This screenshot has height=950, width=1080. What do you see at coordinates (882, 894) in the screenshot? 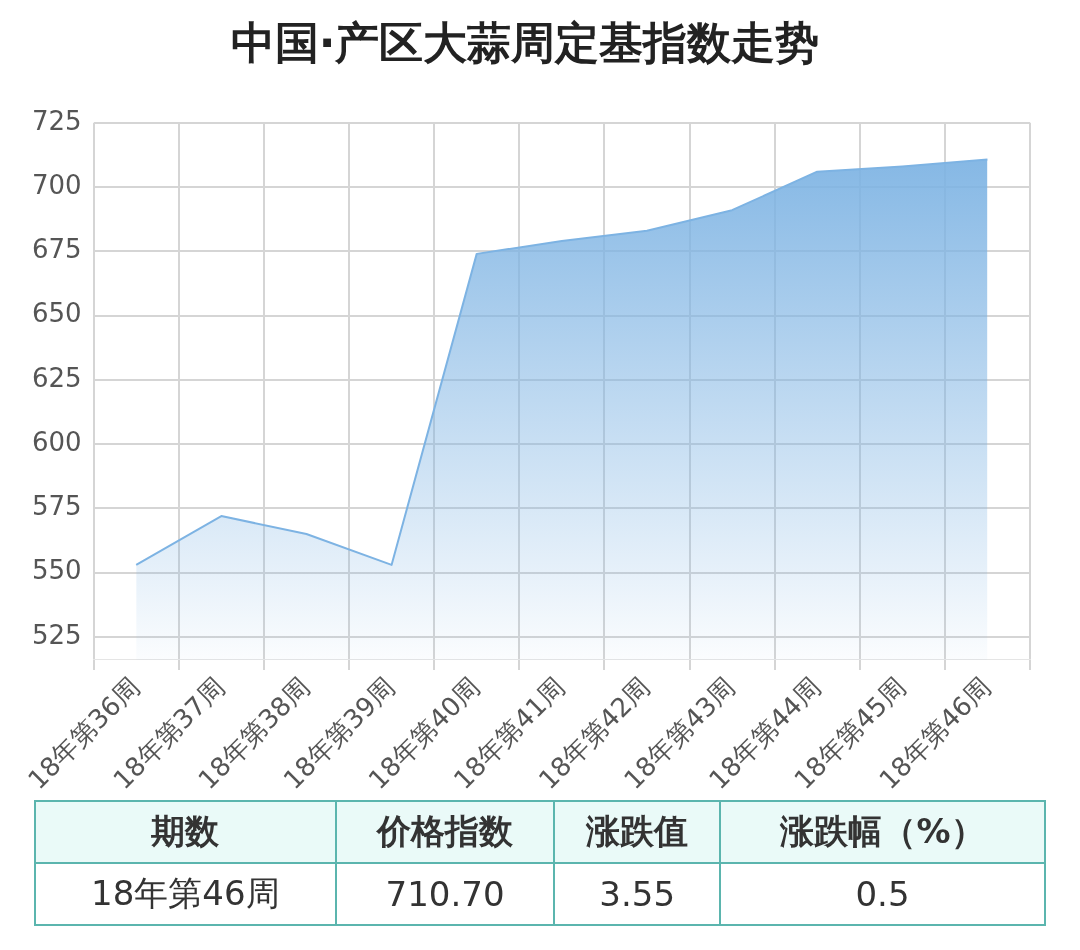
I see `text: 0.5` at bounding box center [882, 894].